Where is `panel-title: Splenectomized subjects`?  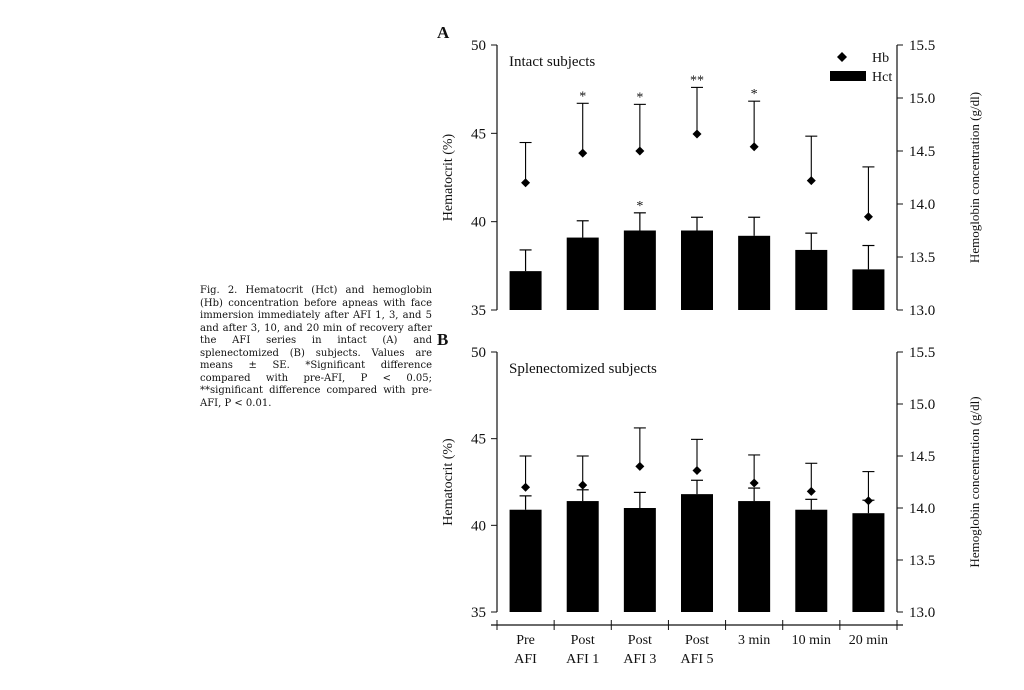
panel-title: Splenectomized subjects is located at coordinates (583, 369).